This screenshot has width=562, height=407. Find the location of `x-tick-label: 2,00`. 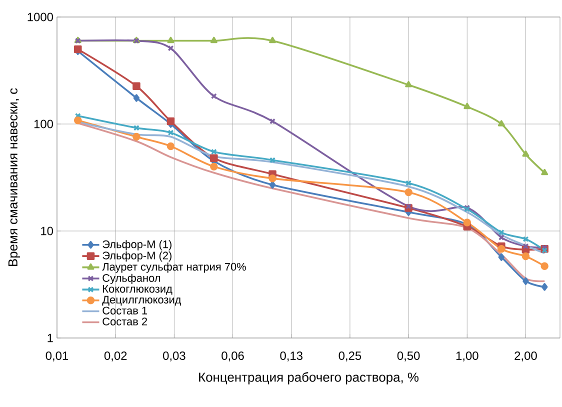

x-tick-label: 2,00 is located at coordinates (525, 356).